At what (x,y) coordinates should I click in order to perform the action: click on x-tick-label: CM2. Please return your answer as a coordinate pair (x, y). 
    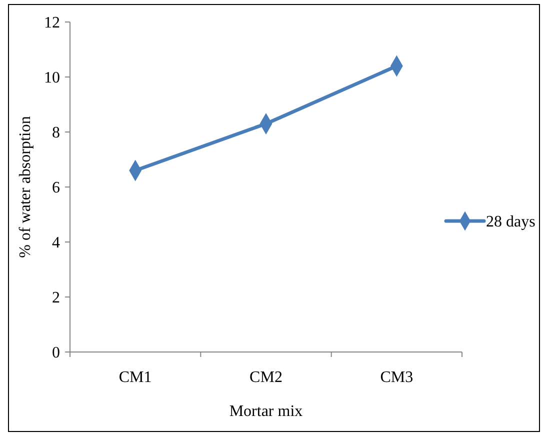
    Looking at the image, I should click on (266, 377).